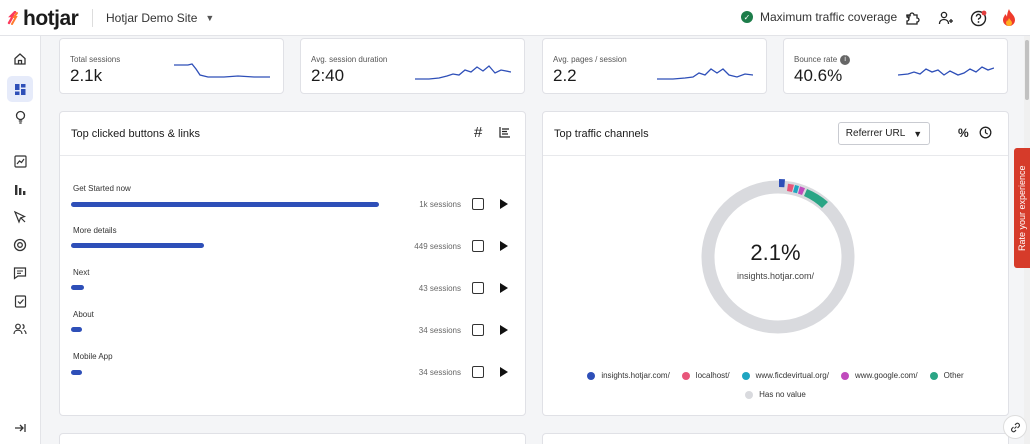 Image resolution: width=1030 pixels, height=444 pixels. Describe the element at coordinates (412, 66) in the screenshot. I see `metric-card-avg-session-duration: Avg. session duration 2:40` at that location.